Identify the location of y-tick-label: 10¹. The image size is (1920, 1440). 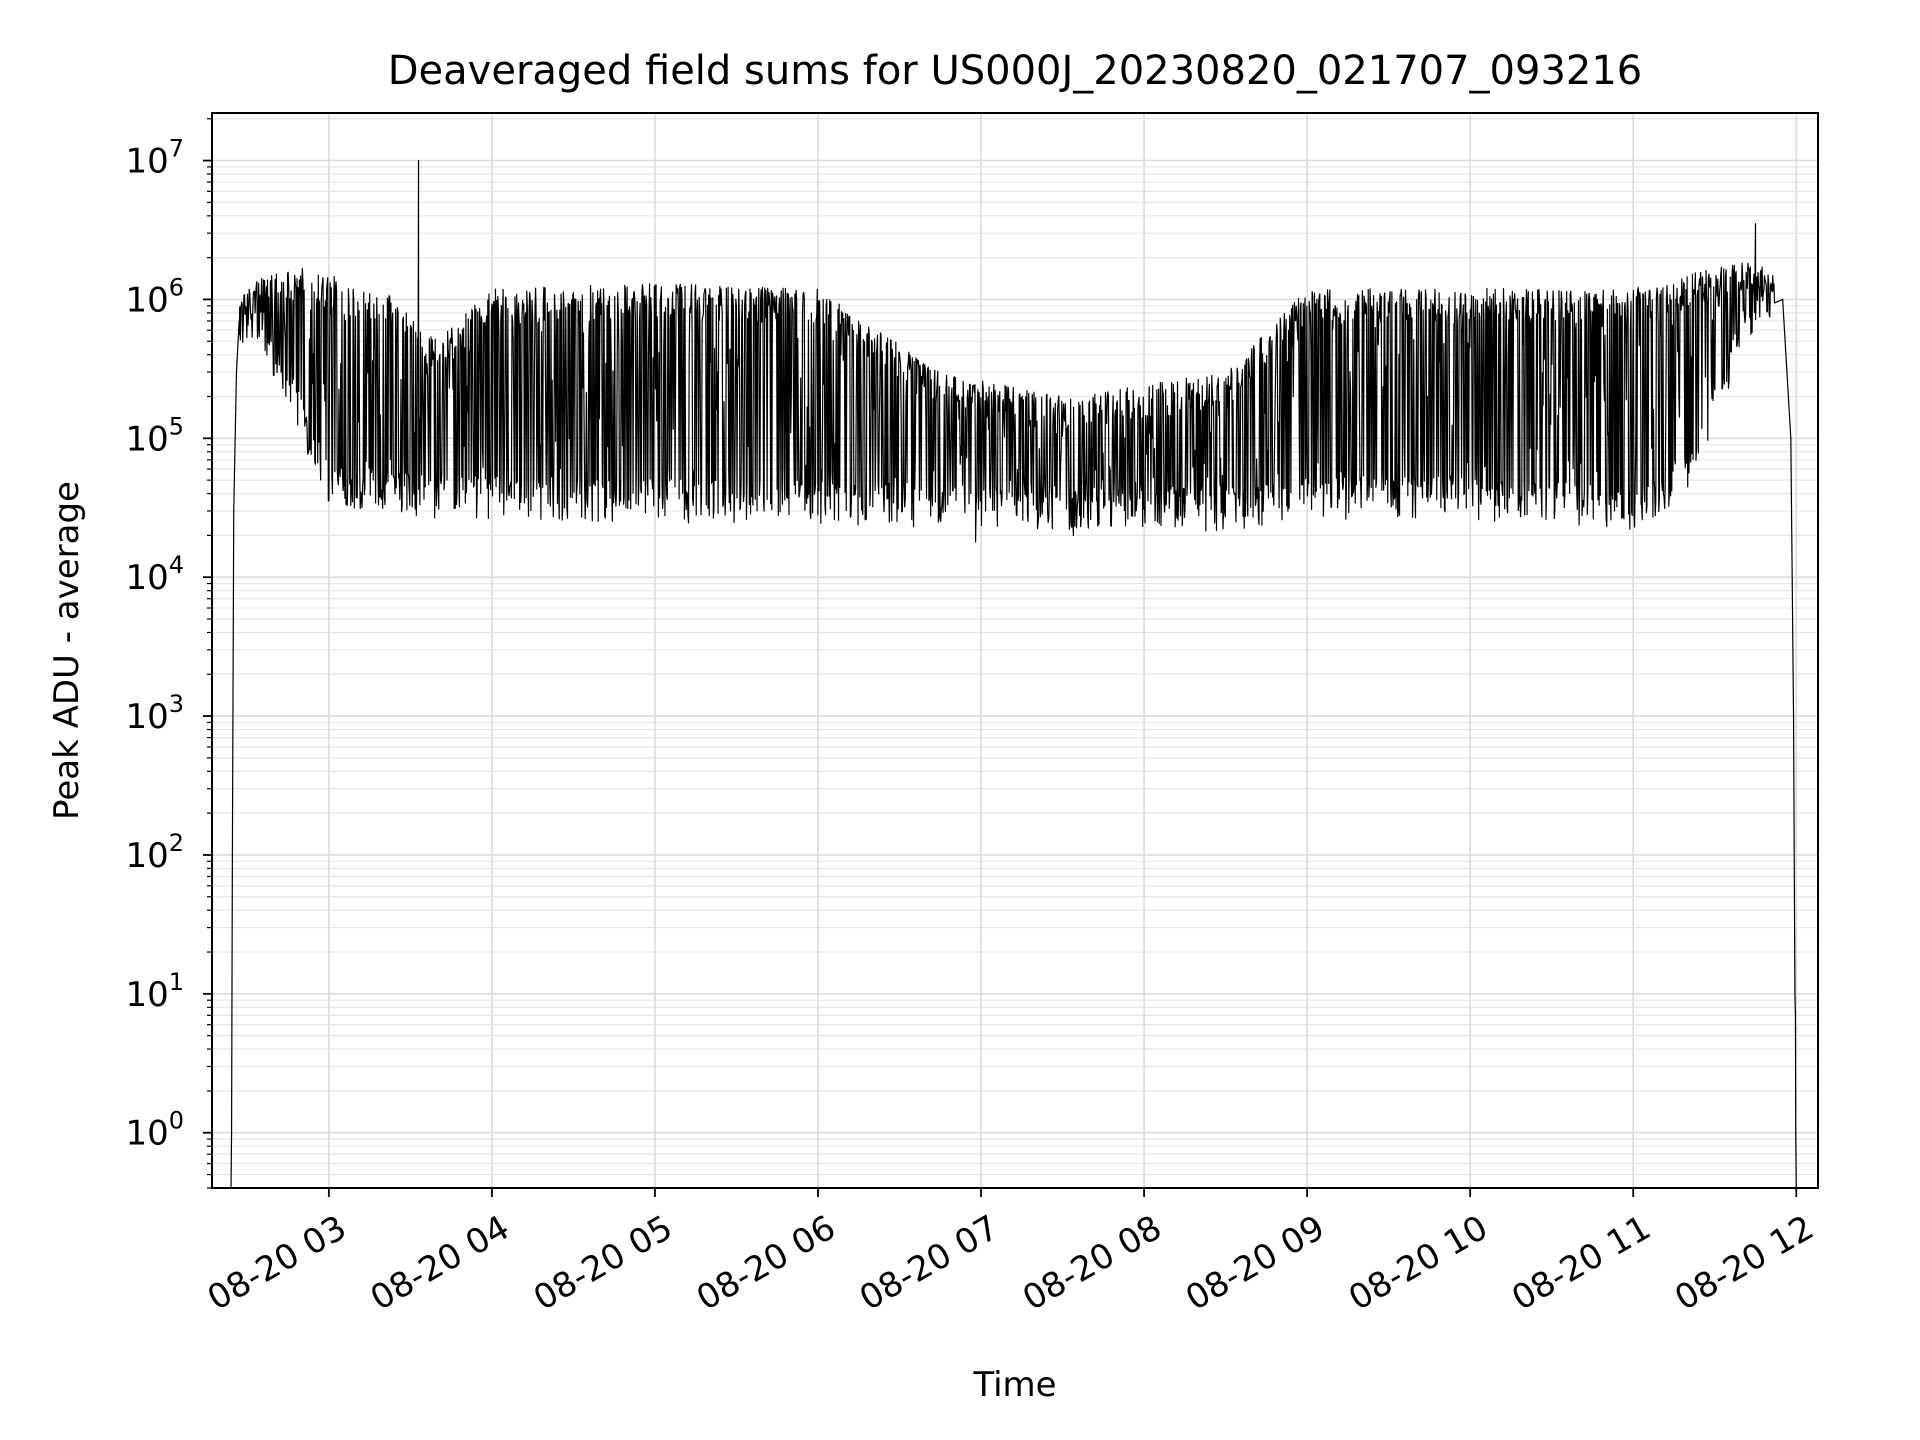
(154, 991).